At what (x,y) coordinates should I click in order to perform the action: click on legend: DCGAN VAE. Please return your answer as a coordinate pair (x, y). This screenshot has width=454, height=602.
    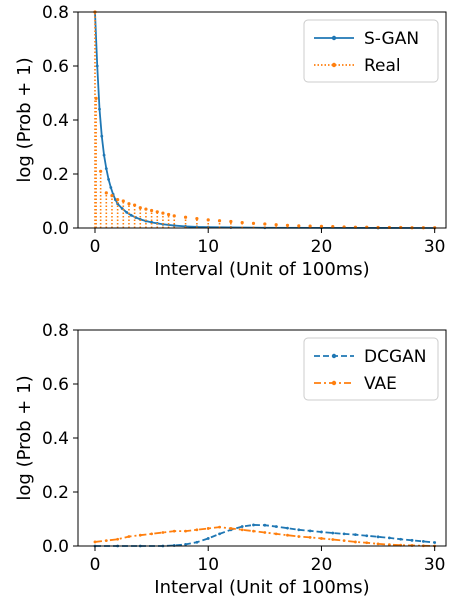
    Looking at the image, I should click on (371, 369).